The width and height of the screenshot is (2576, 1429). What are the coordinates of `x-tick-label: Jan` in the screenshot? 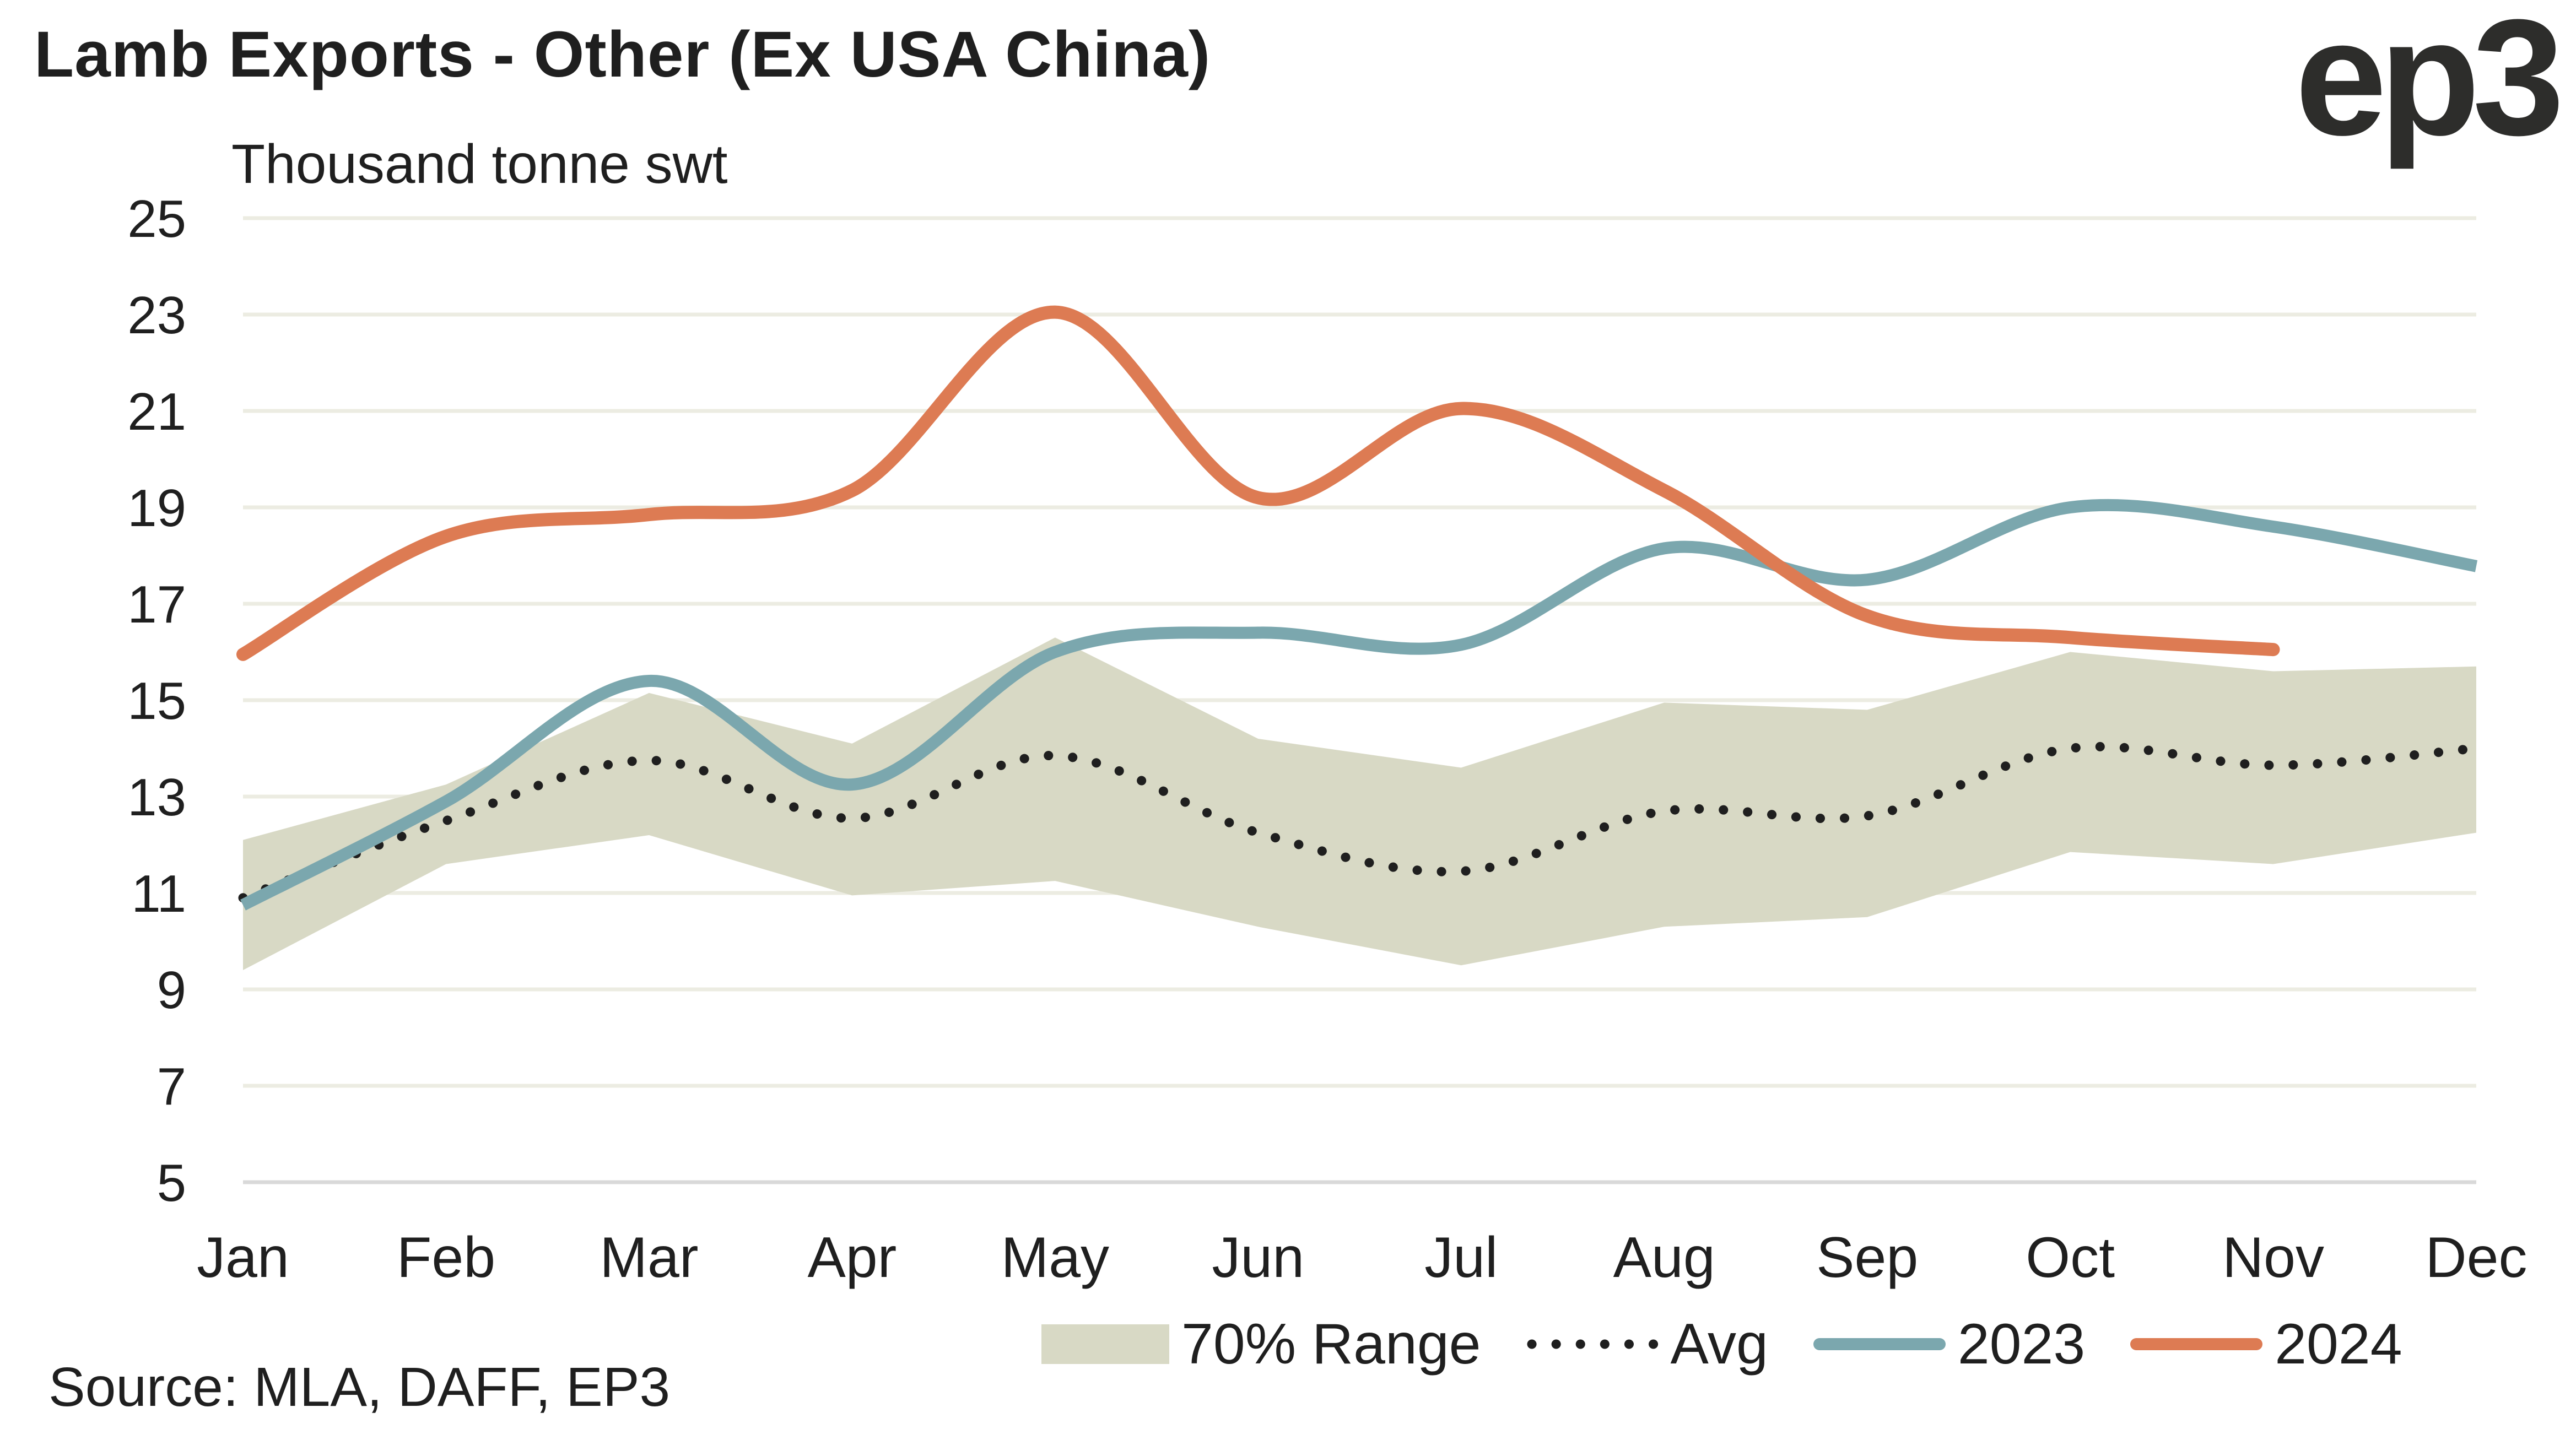 It's located at (243, 1258).